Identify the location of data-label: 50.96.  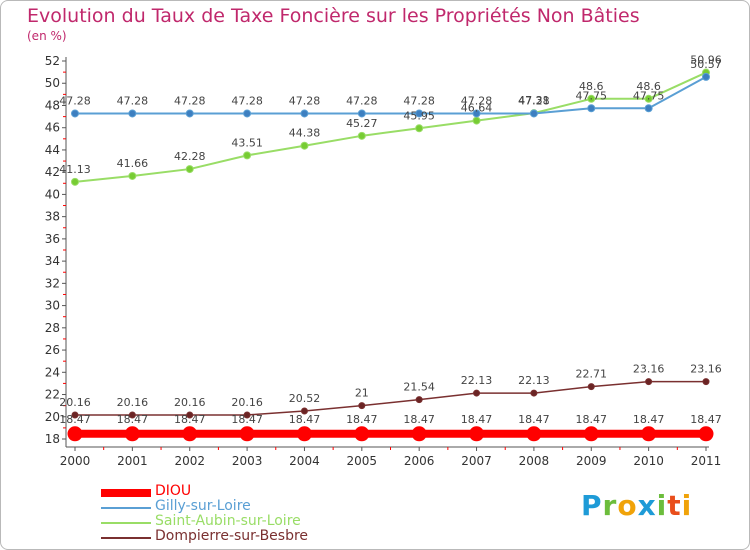
(706, 60).